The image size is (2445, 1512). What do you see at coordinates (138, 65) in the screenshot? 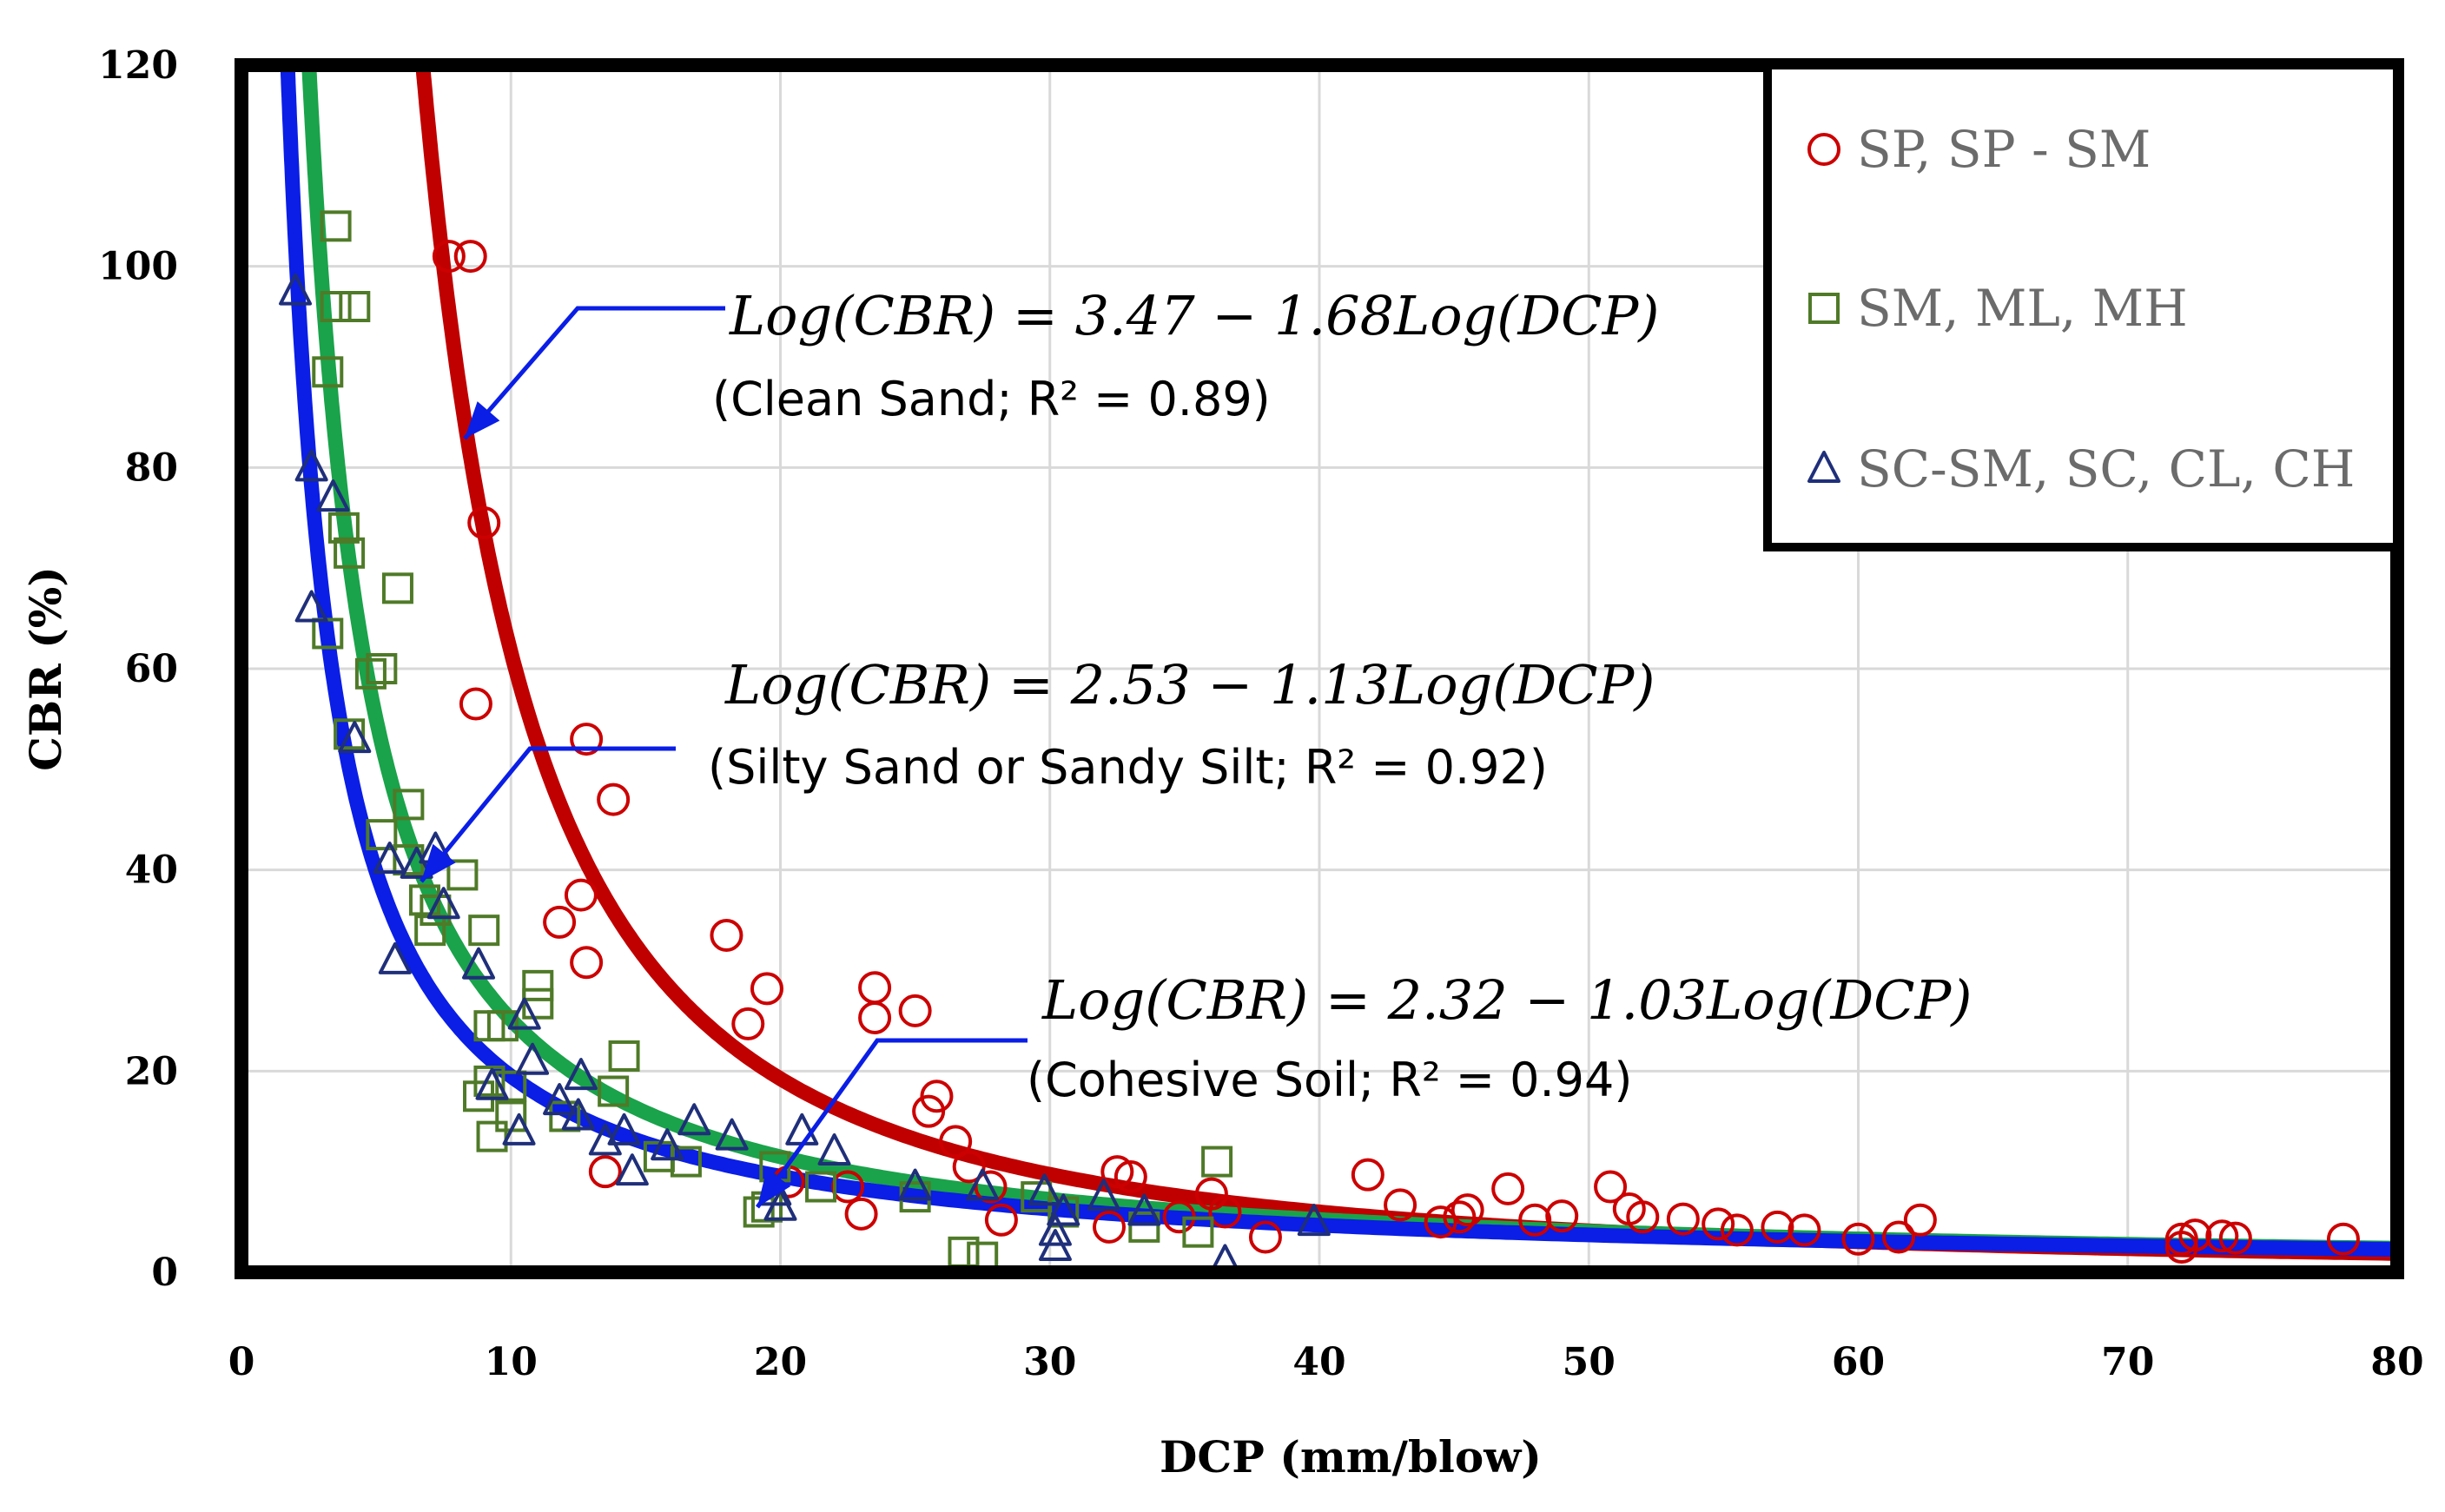
I see `y-tick-label-6: 120` at bounding box center [138, 65].